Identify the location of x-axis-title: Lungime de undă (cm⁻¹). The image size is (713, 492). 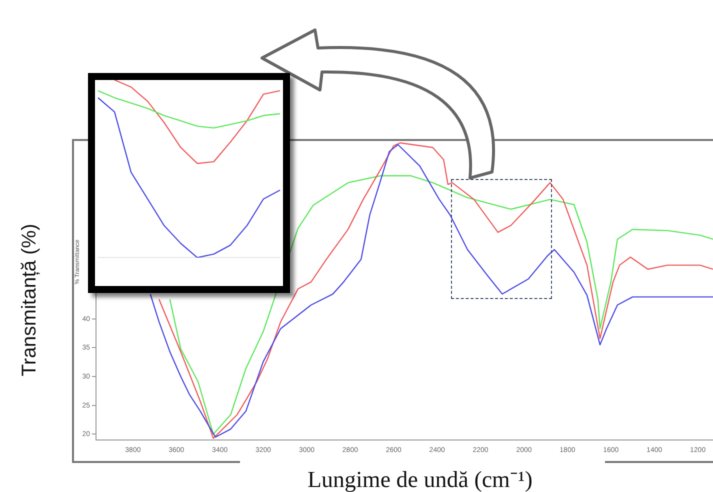
(420, 479).